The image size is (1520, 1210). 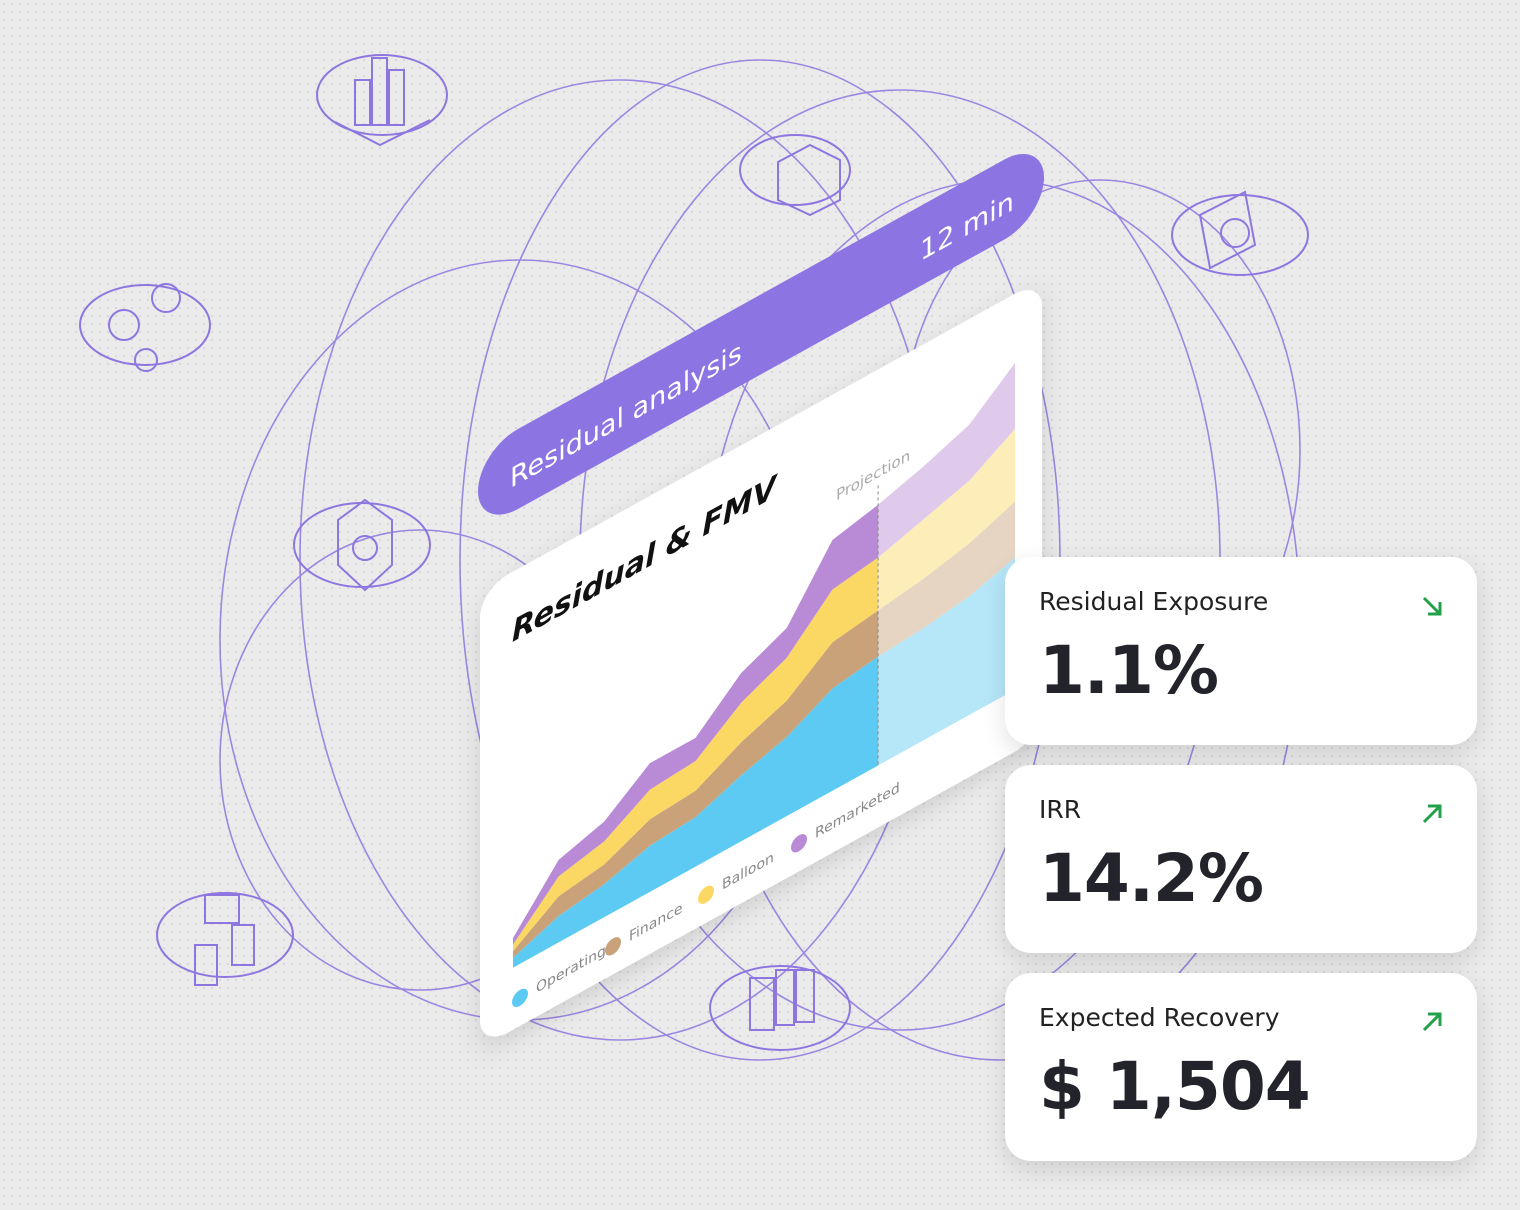 What do you see at coordinates (1151, 878) in the screenshot?
I see `metric-value: 14.2%` at bounding box center [1151, 878].